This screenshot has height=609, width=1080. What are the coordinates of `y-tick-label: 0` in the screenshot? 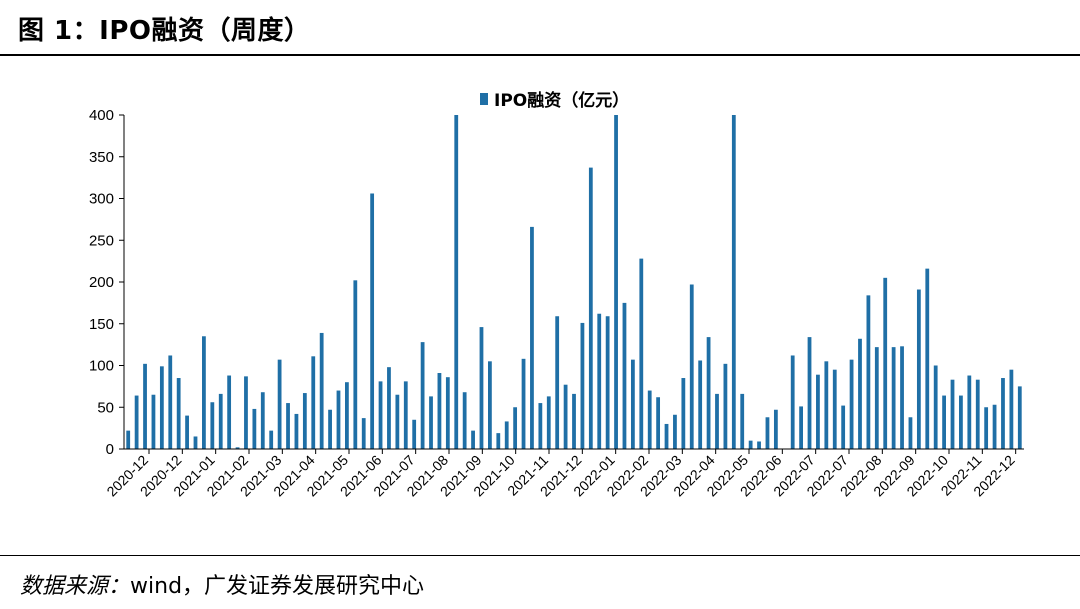 It's located at (110, 449).